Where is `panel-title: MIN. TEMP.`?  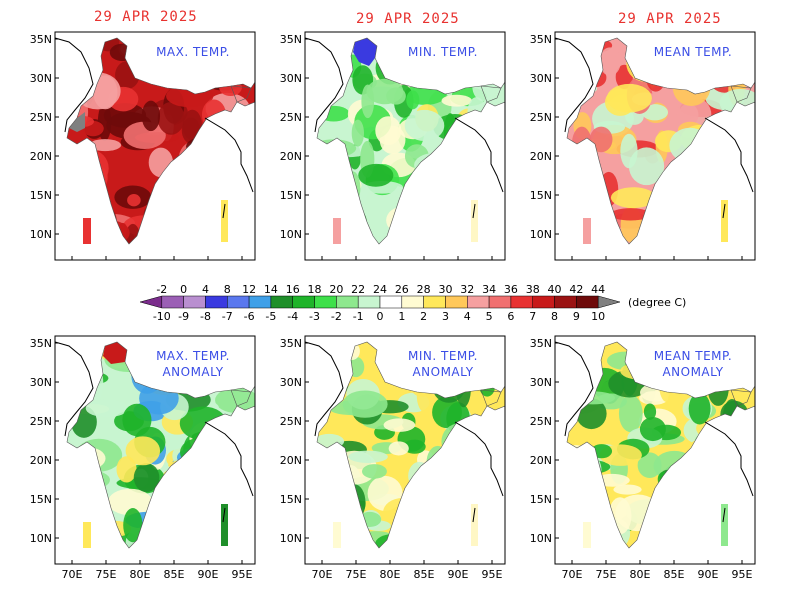 panel-title: MIN. TEMP. is located at coordinates (443, 356).